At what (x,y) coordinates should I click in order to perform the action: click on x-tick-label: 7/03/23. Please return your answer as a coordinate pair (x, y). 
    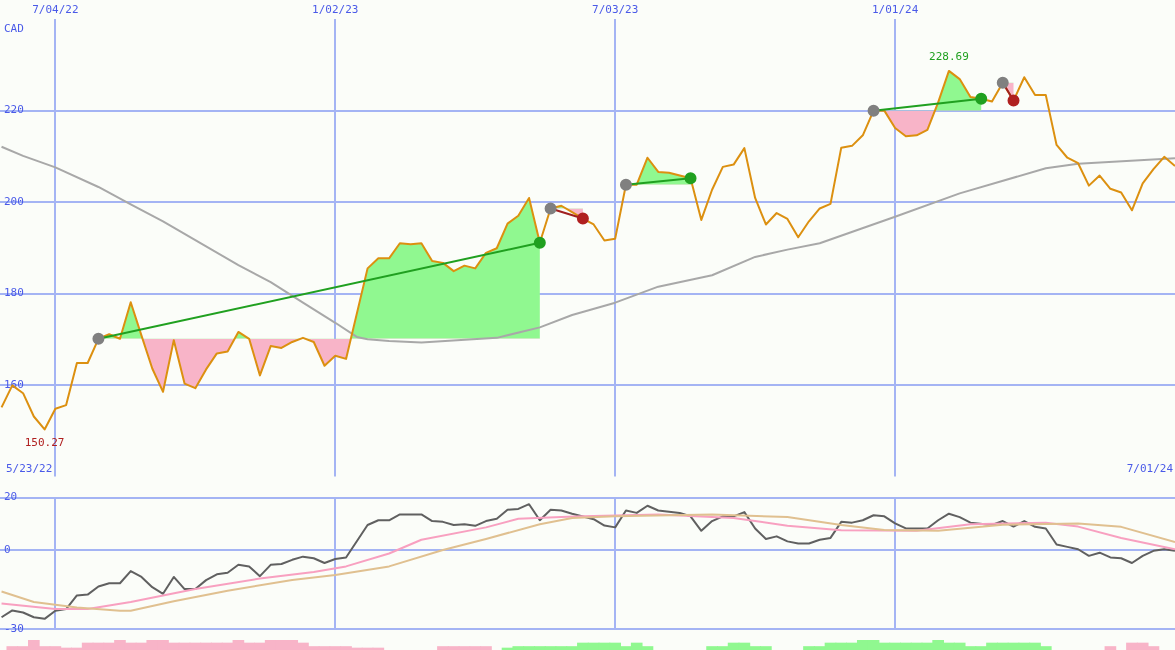
    Looking at the image, I should click on (615, 10).